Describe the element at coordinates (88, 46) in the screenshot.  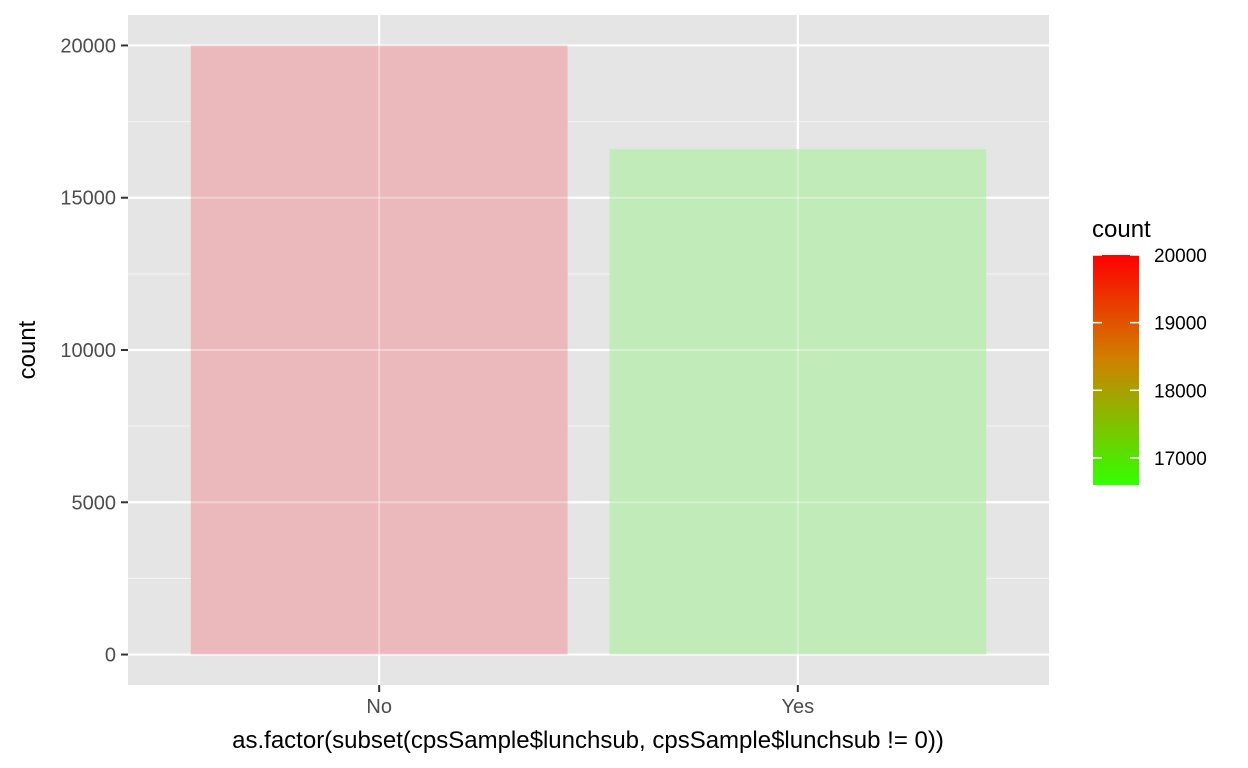
I see `y-tick-label: 20000` at that location.